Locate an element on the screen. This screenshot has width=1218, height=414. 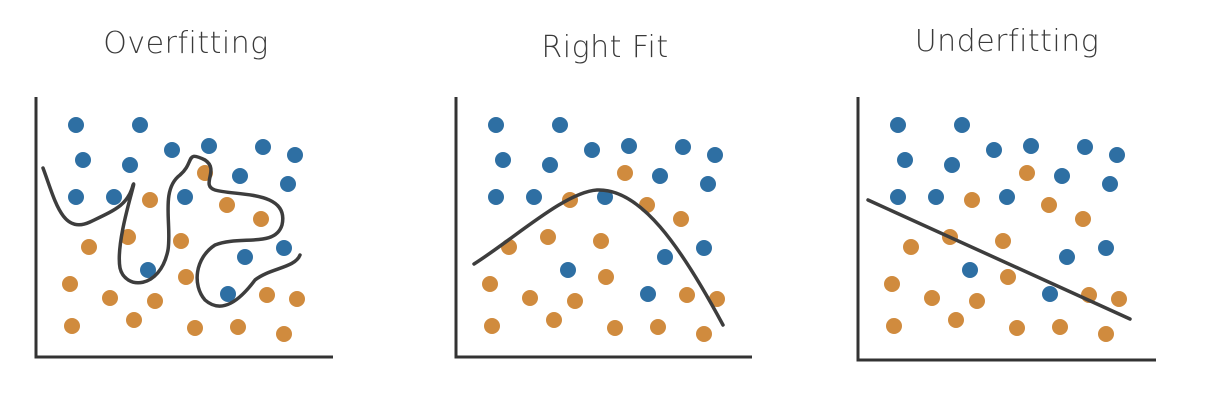
overfitting-title: Overfitting is located at coordinates (186, 43).